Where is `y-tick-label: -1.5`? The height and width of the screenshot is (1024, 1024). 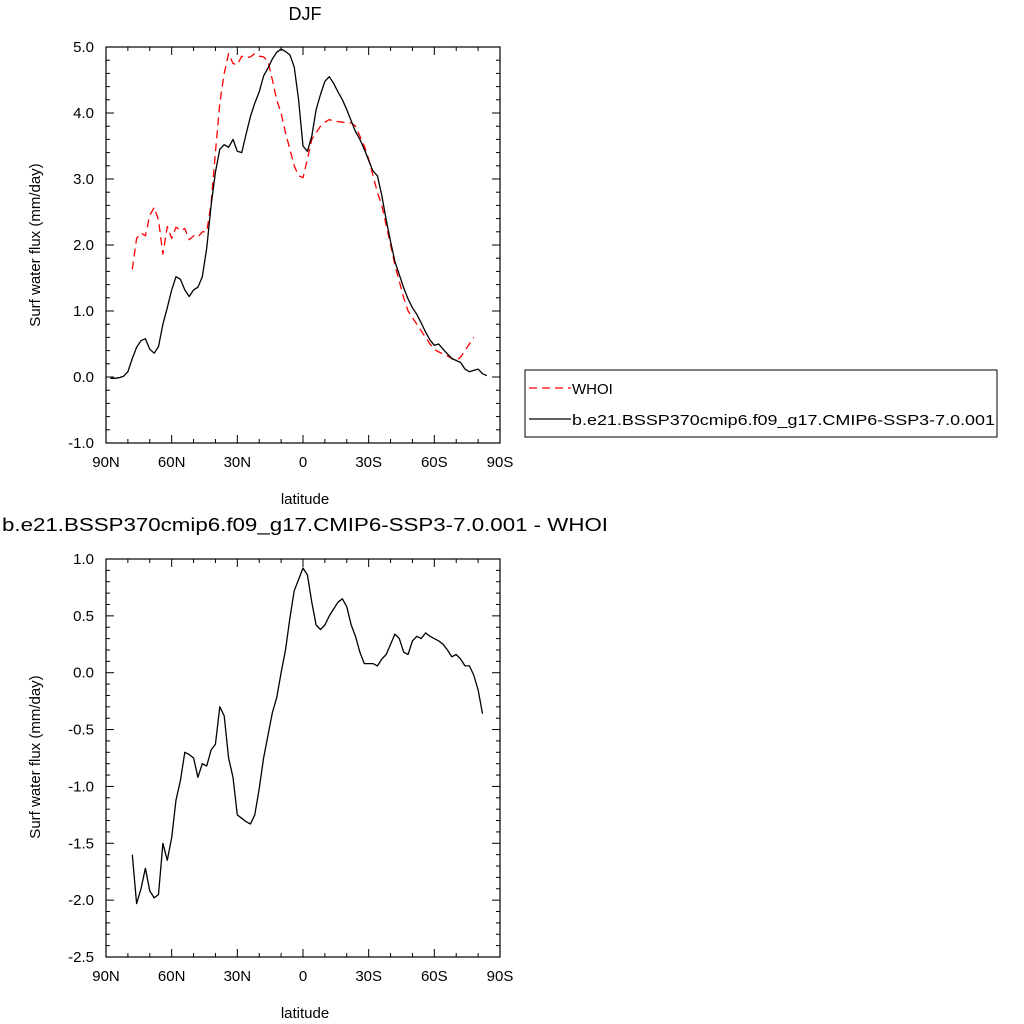 y-tick-label: -1.5 is located at coordinates (81, 843).